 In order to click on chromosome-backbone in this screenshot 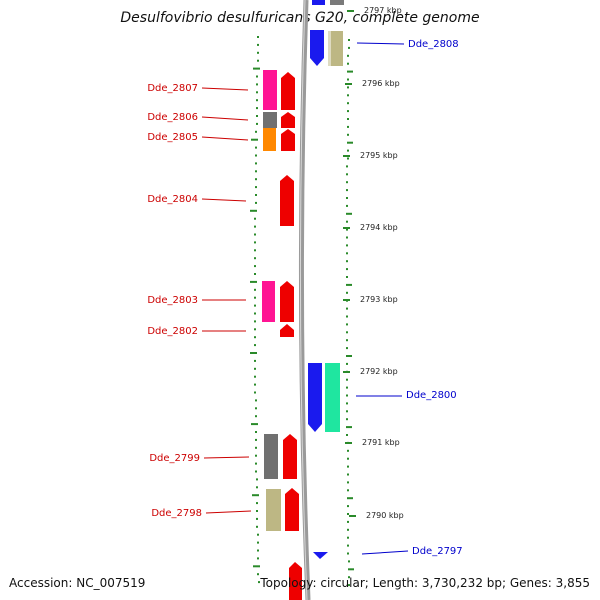, I will do `click(304, 300)`.